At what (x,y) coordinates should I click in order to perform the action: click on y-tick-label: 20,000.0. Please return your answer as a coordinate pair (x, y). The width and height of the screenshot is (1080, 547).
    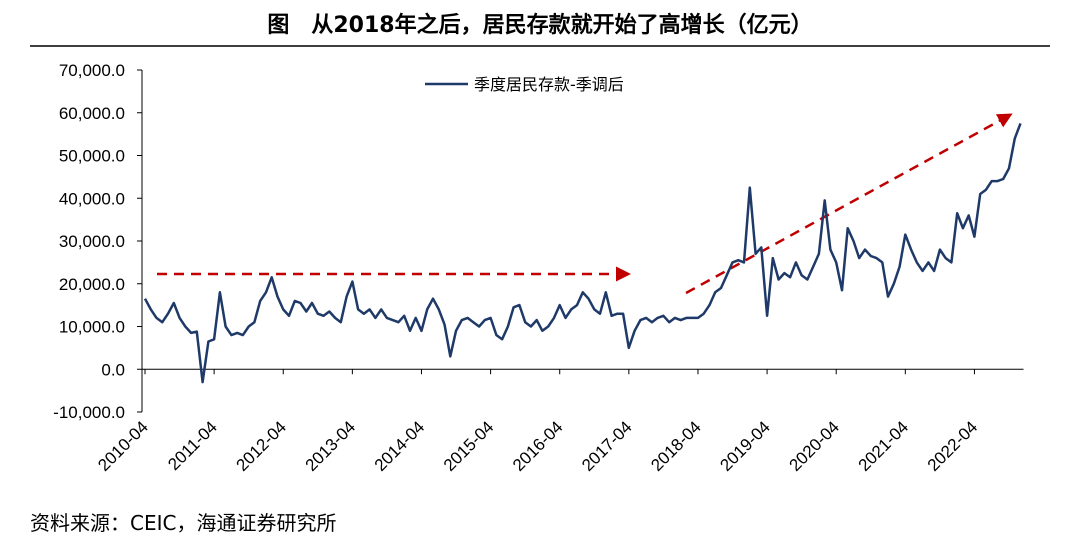
    Looking at the image, I should click on (92, 284).